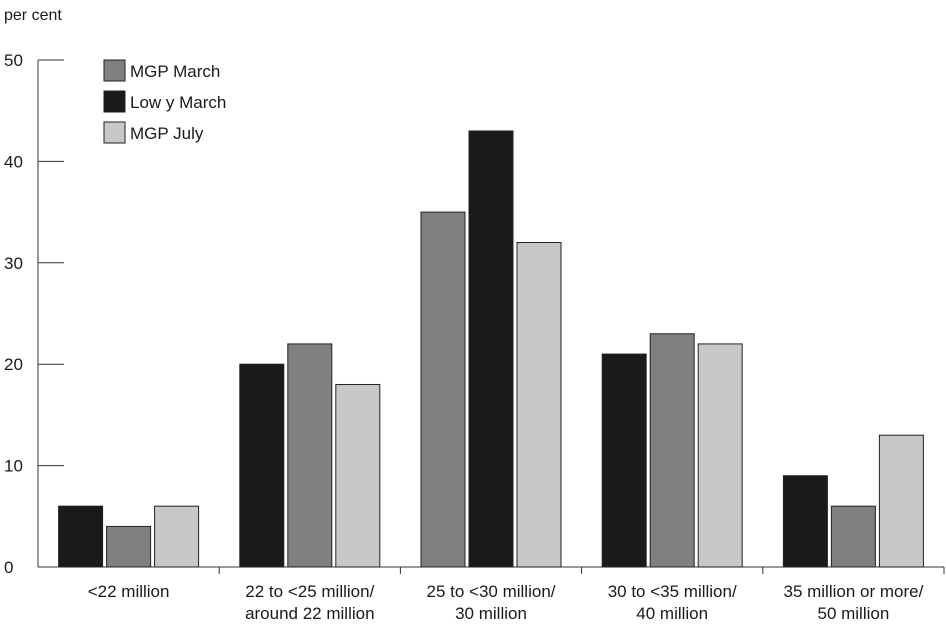 The height and width of the screenshot is (629, 946). Describe the element at coordinates (8, 567) in the screenshot. I see `y-tick-label: 0` at that location.